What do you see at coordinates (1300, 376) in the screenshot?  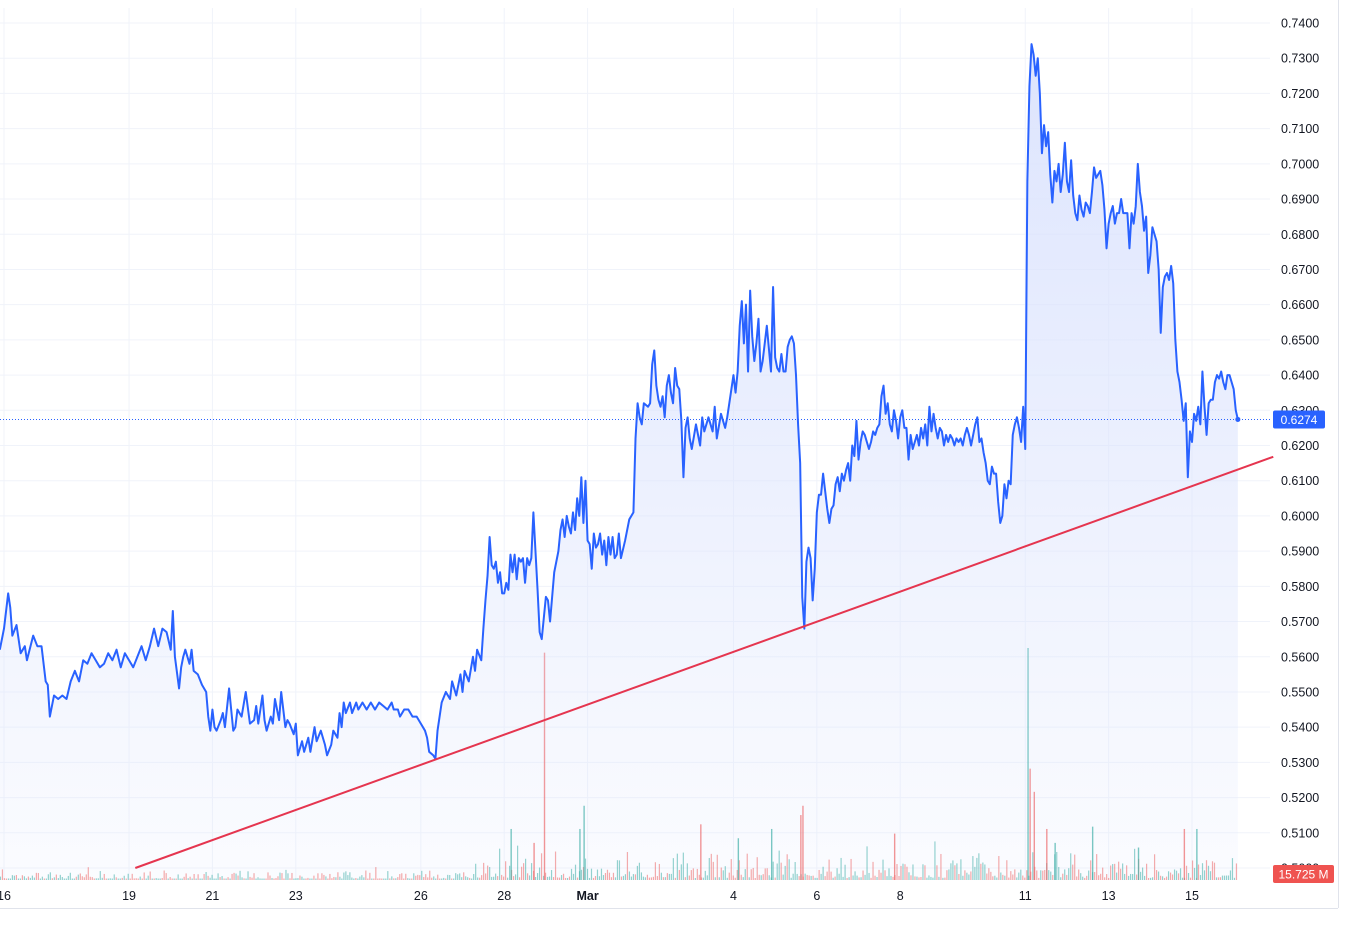 I see `y-tick-label: 0.6400` at bounding box center [1300, 376].